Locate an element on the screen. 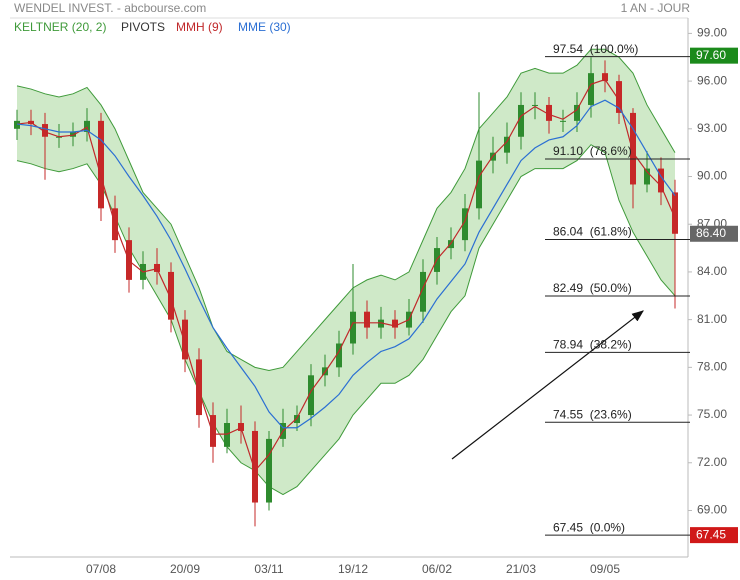 The height and width of the screenshot is (580, 740). y-tick-label: 93.00 is located at coordinates (712, 128).